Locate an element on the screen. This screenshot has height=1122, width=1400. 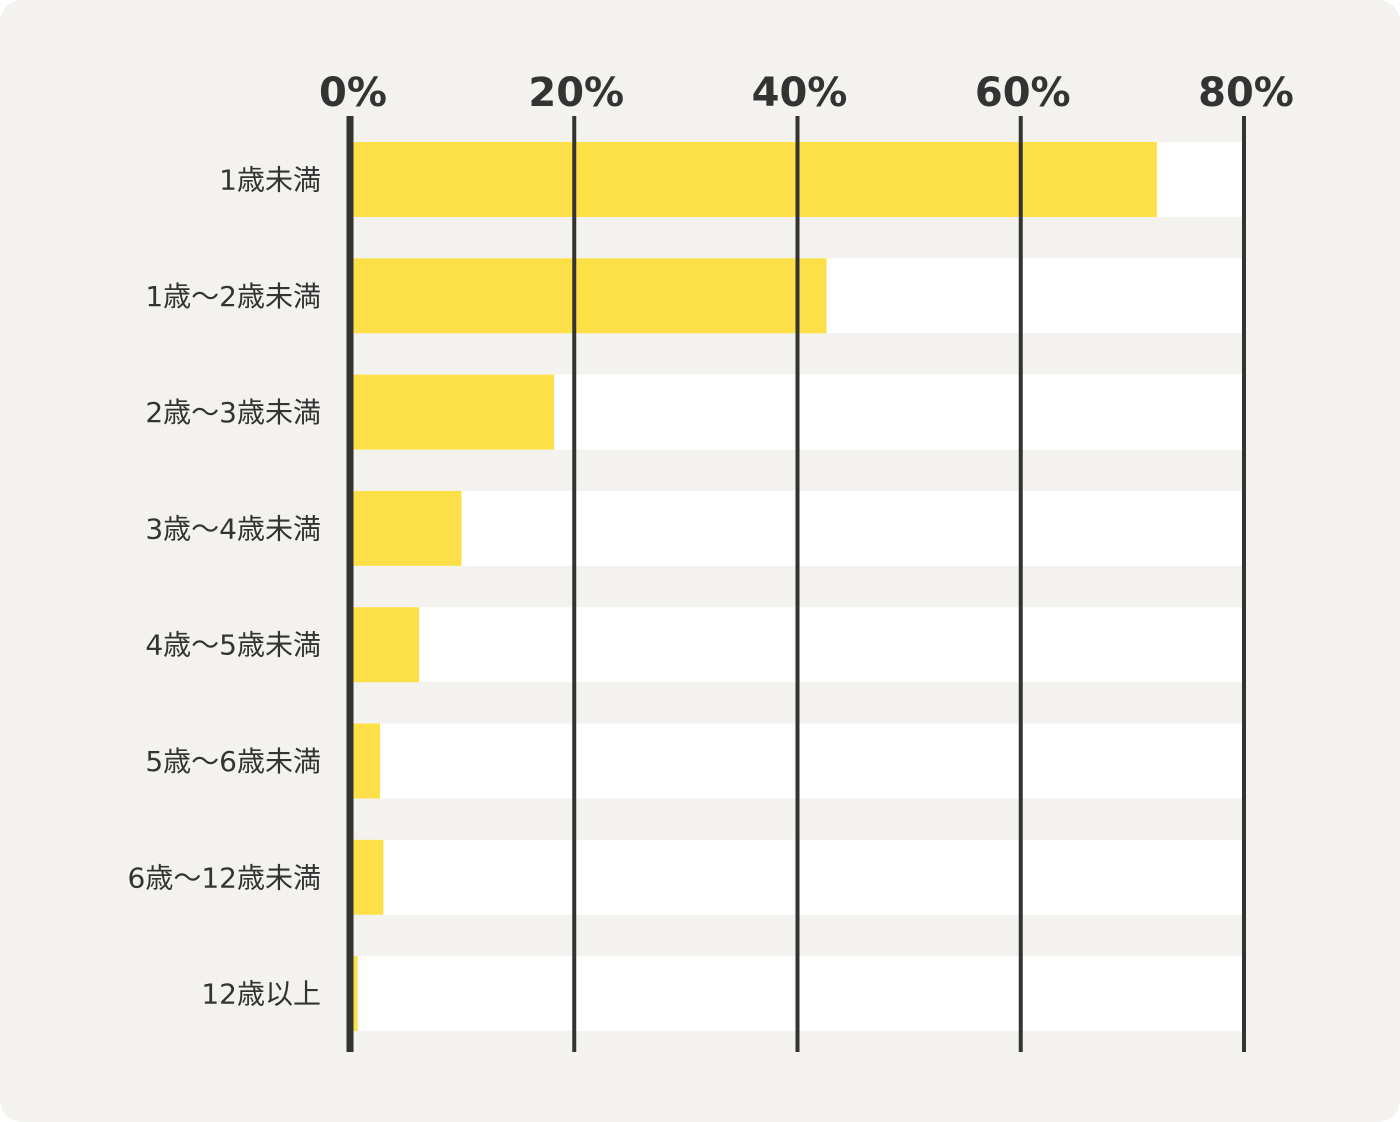
tick-label: 40% is located at coordinates (800, 93).